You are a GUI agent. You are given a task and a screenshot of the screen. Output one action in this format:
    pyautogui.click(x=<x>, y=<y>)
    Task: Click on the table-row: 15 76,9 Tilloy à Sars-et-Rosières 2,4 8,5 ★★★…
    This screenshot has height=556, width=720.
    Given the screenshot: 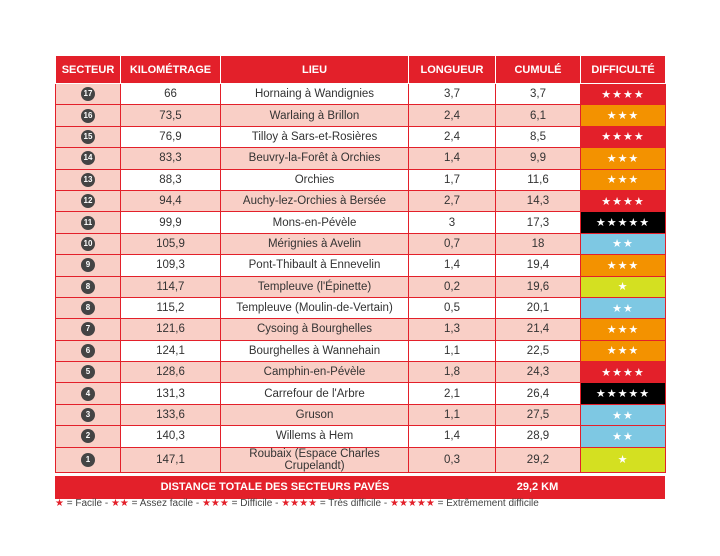 What is the action you would take?
    pyautogui.click(x=360, y=137)
    